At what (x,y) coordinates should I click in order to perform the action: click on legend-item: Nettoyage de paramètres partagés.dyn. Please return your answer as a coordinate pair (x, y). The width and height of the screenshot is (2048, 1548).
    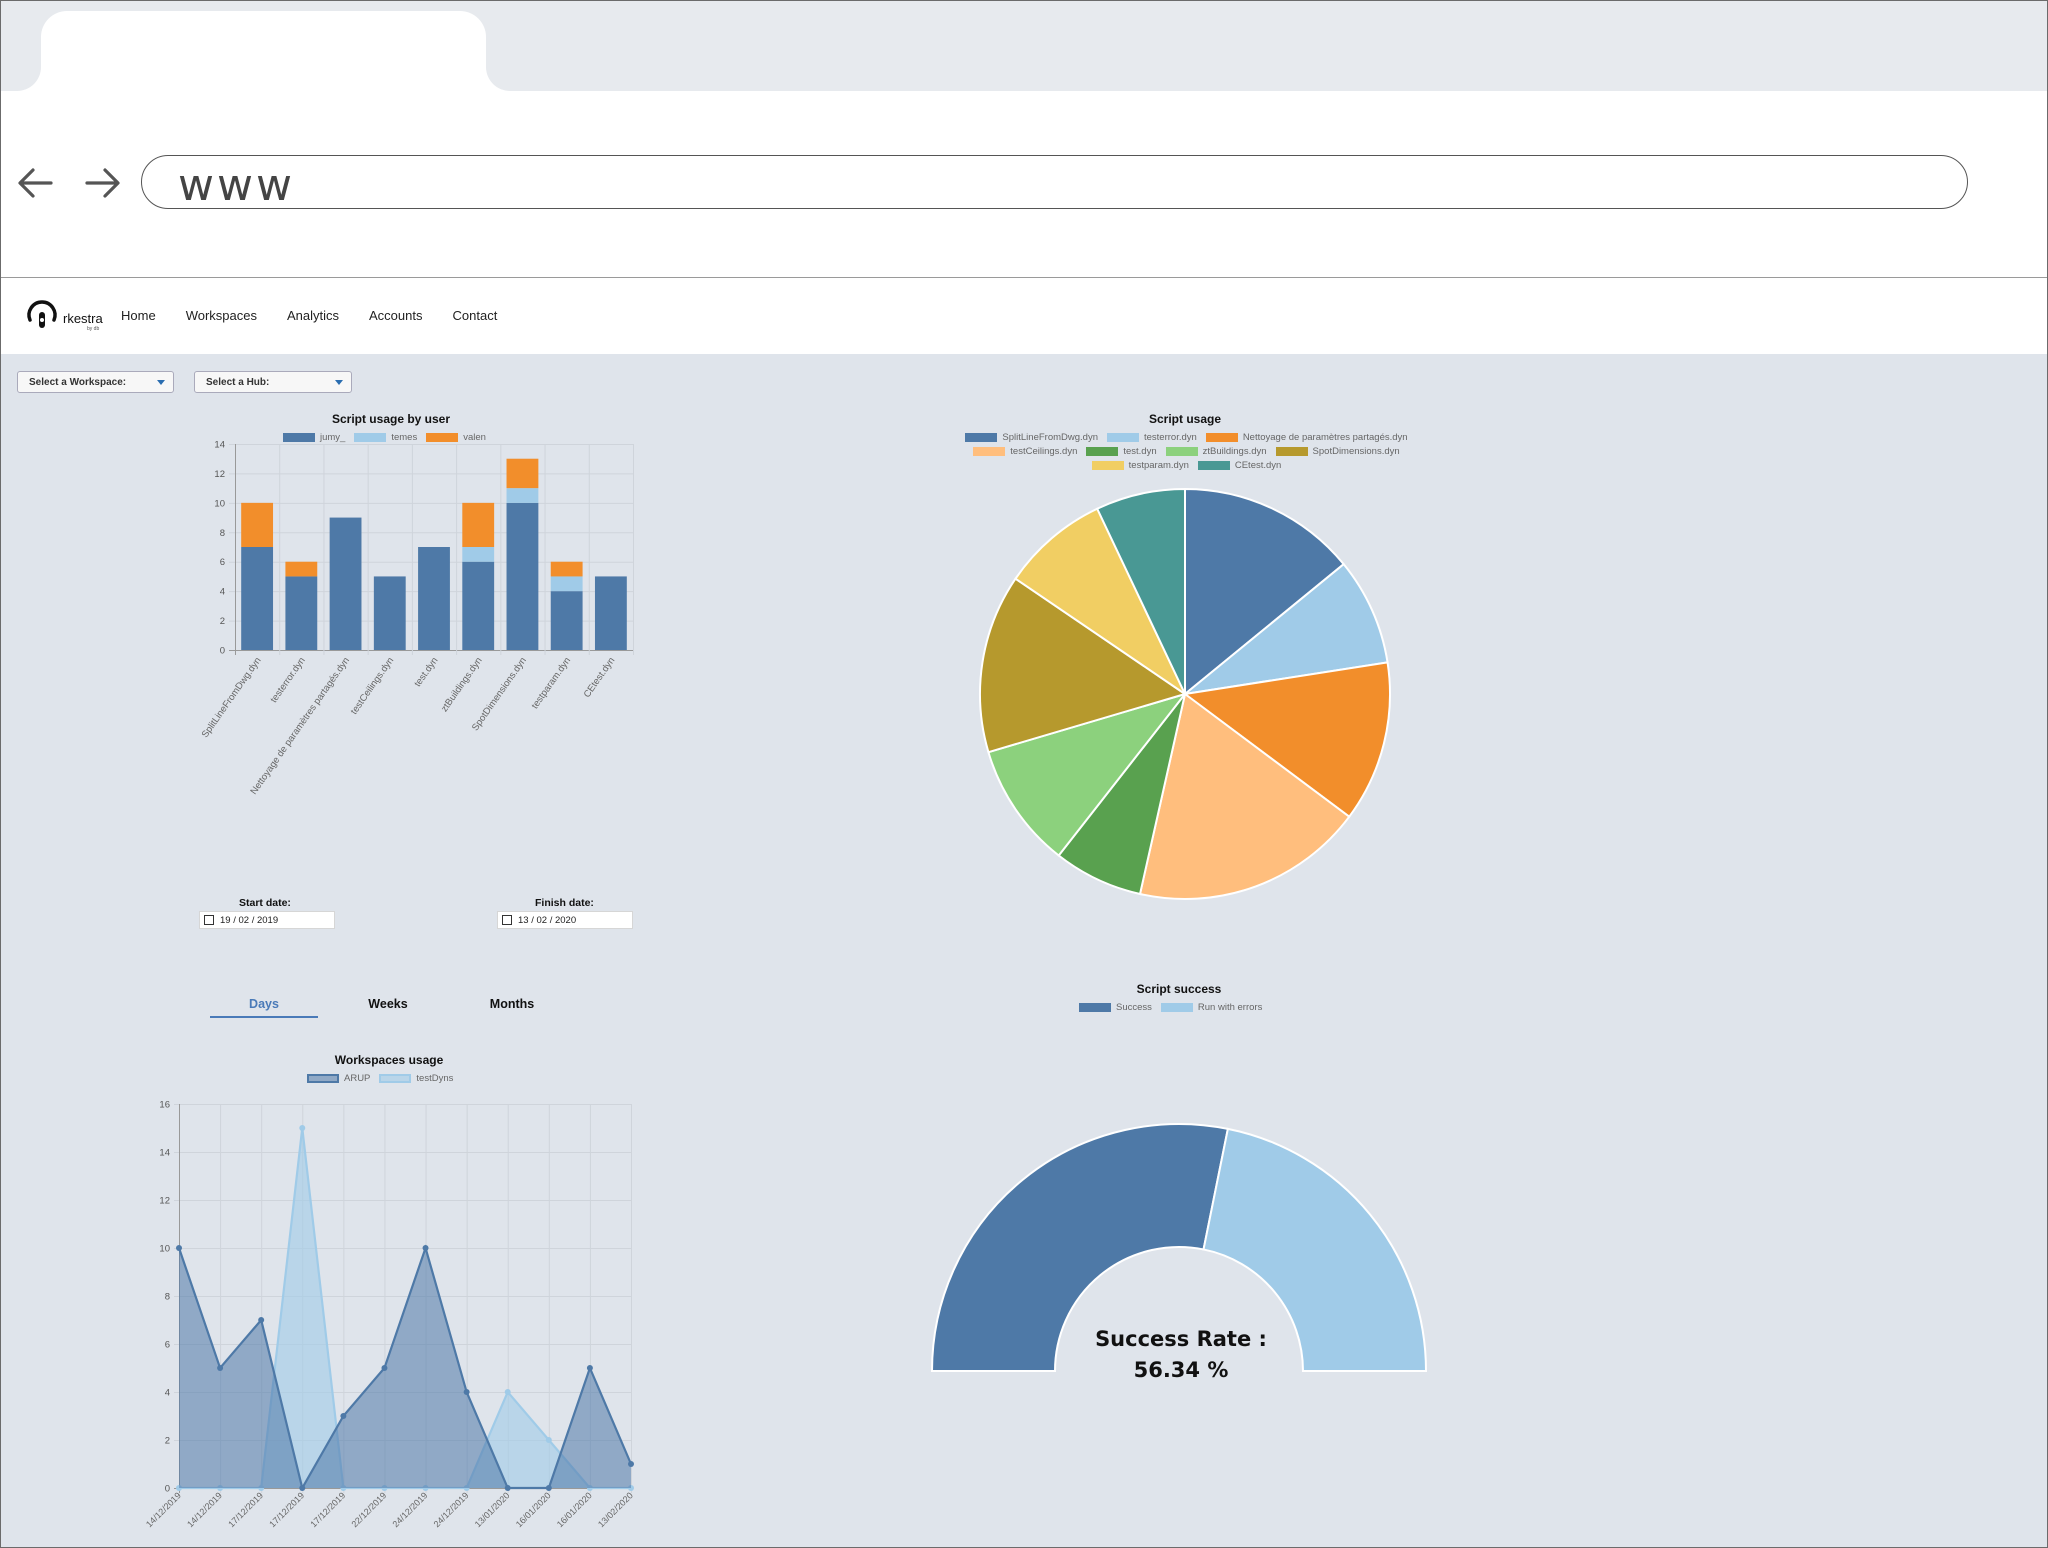
    Looking at the image, I should click on (1306, 437).